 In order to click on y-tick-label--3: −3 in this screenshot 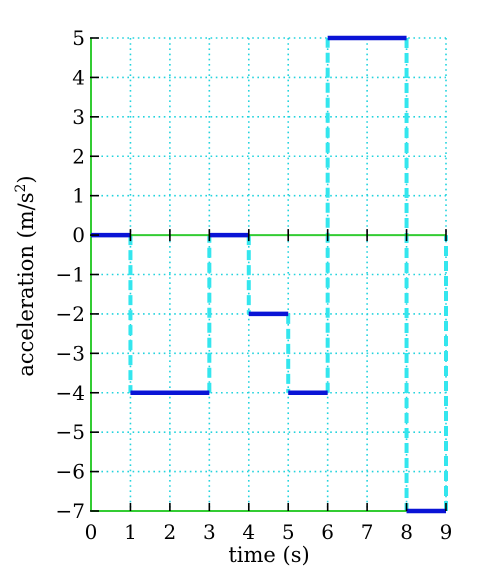, I will do `click(70, 353)`.